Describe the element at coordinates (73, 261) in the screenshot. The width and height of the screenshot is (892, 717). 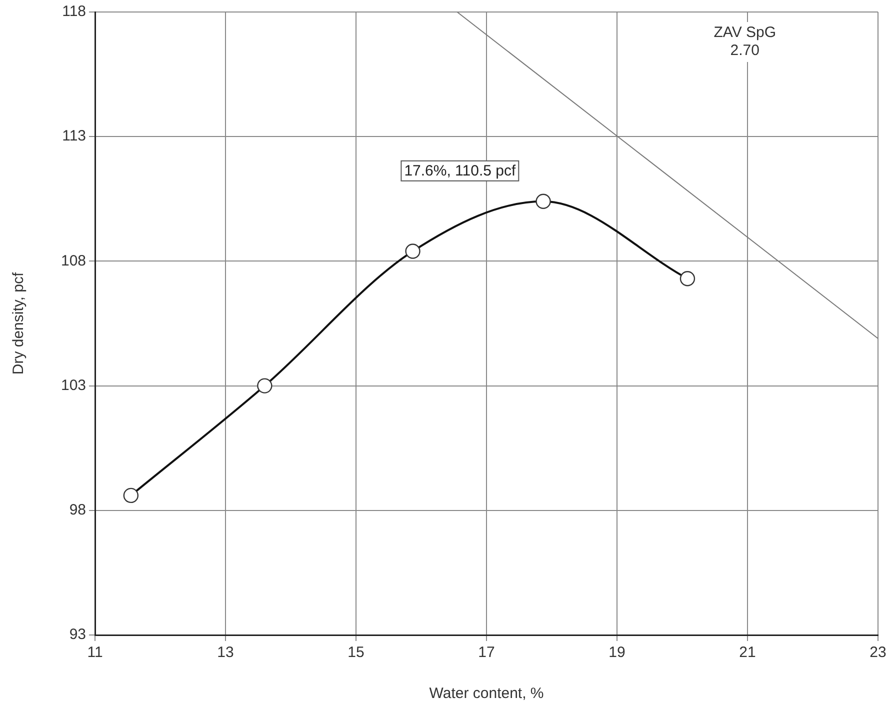
I see `y-tick-label: 108` at that location.